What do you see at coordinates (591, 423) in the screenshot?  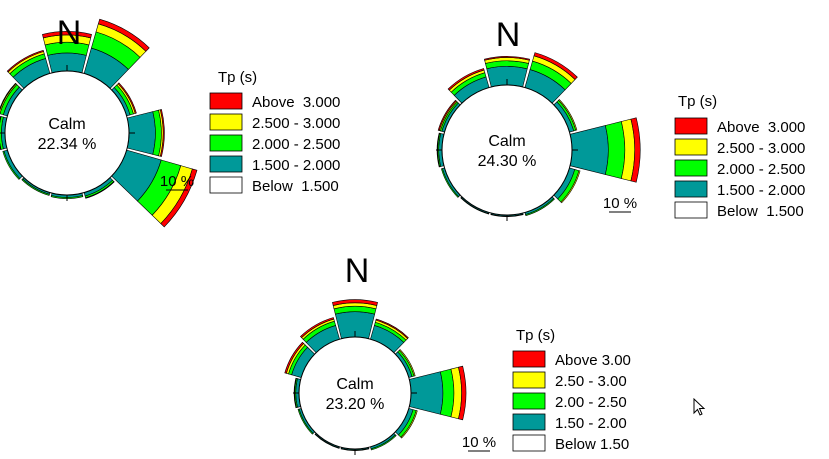 I see `legend-label: 1.50 - 2.00` at bounding box center [591, 423].